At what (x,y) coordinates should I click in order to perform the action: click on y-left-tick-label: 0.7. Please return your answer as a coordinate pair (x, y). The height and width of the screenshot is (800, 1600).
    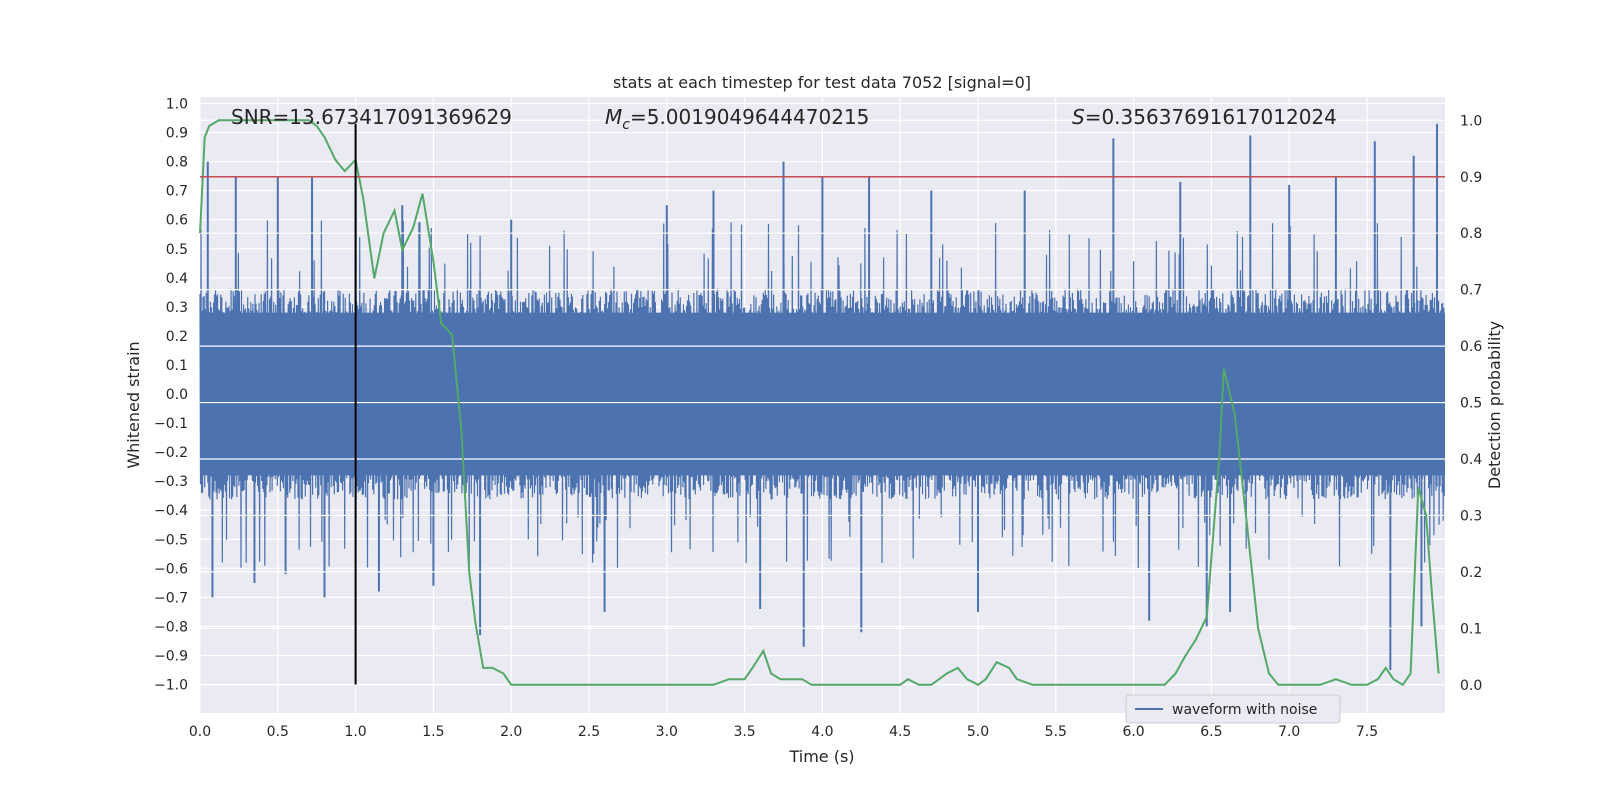
    Looking at the image, I should click on (177, 192).